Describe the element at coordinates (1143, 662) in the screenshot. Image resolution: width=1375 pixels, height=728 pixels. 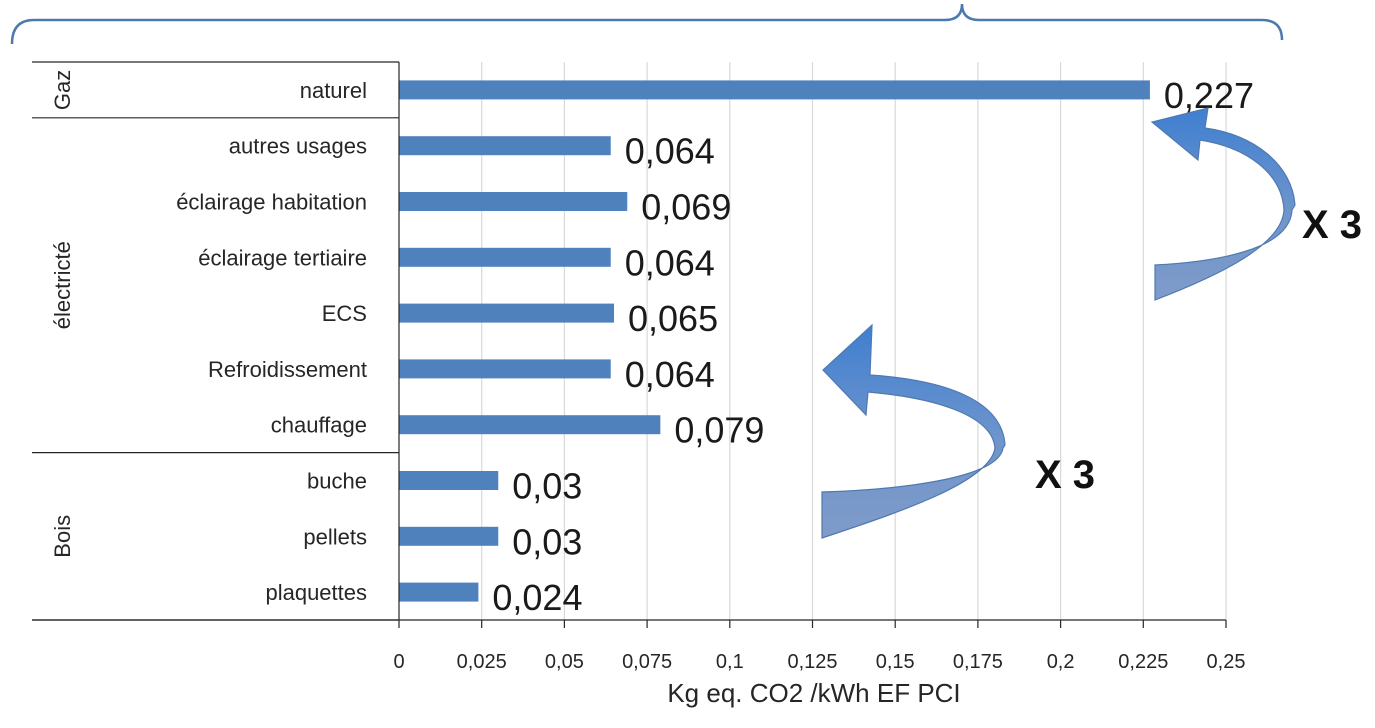
I see `x-tick-label: 0,225` at that location.